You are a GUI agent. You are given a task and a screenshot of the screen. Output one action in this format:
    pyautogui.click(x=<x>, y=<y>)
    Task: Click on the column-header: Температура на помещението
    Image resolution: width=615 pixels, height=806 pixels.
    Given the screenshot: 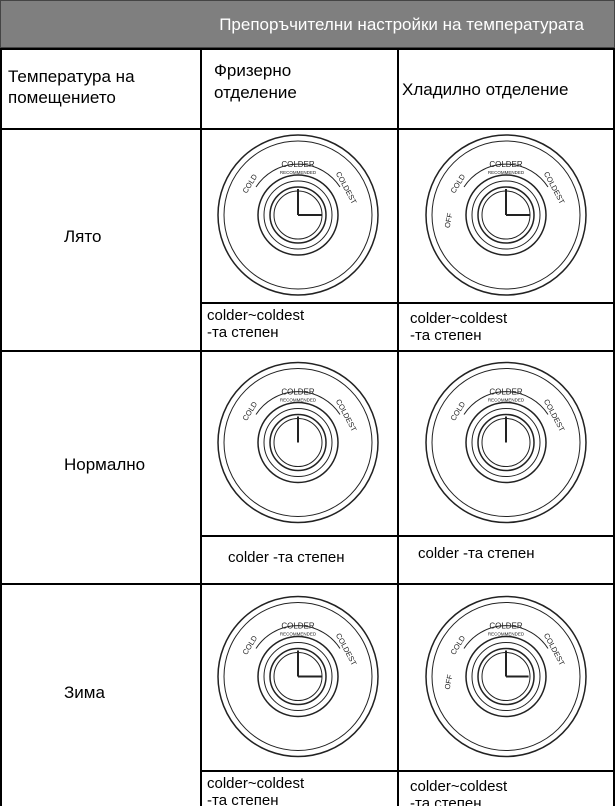 What is the action you would take?
    pyautogui.click(x=71, y=87)
    